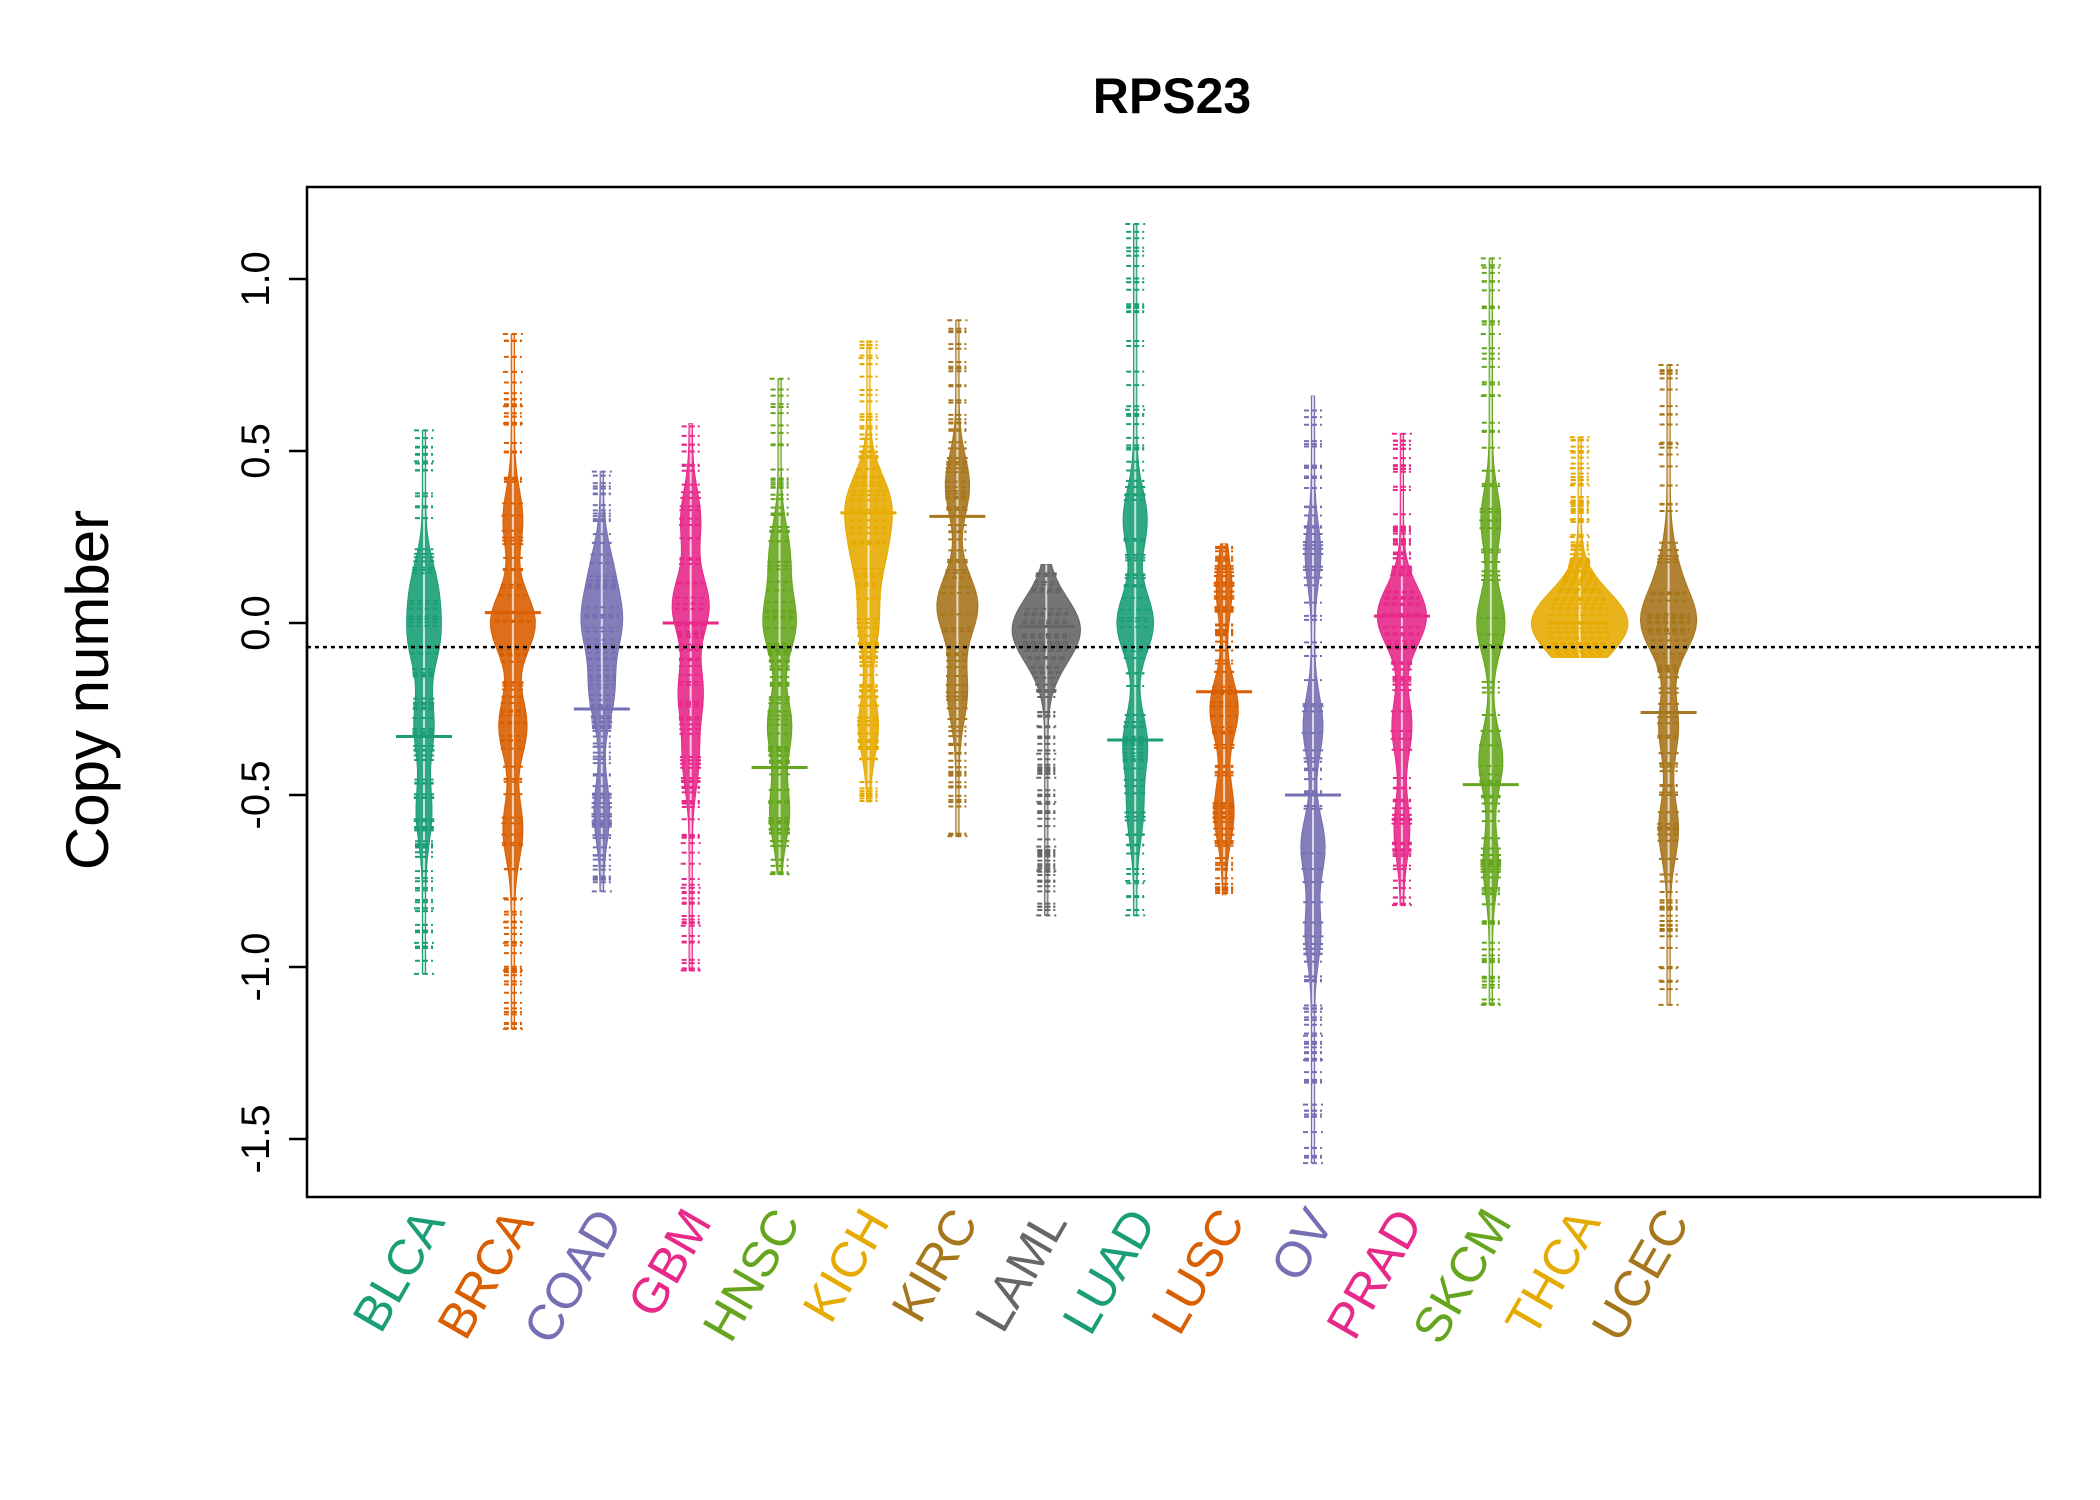  Describe the element at coordinates (271, 712) in the screenshot. I see `y-axis: 1.0 0.5 0.0 -0.5 -1.0 -1.5` at that location.